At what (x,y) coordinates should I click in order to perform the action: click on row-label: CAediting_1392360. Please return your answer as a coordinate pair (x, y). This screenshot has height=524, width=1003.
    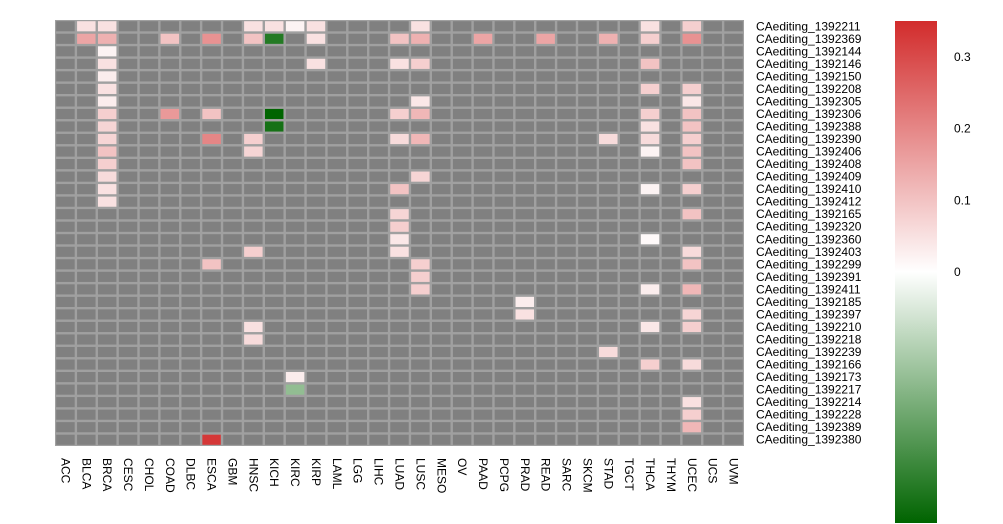
    Looking at the image, I should click on (809, 239).